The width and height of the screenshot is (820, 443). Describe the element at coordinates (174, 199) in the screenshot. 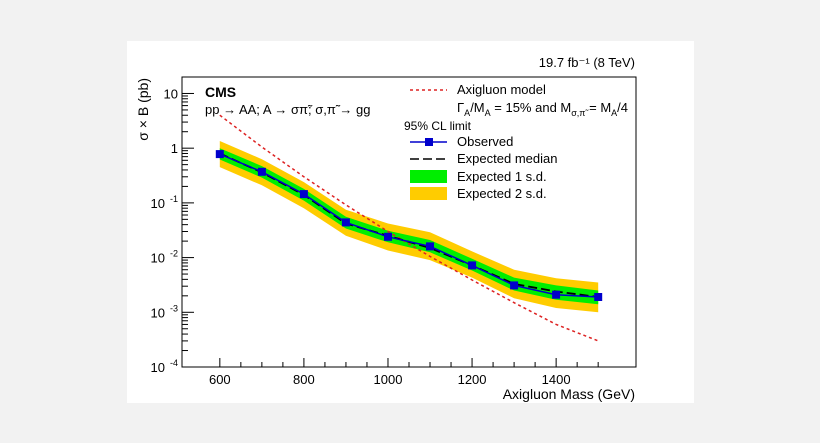

I see `y-tick-exponent: -1` at that location.